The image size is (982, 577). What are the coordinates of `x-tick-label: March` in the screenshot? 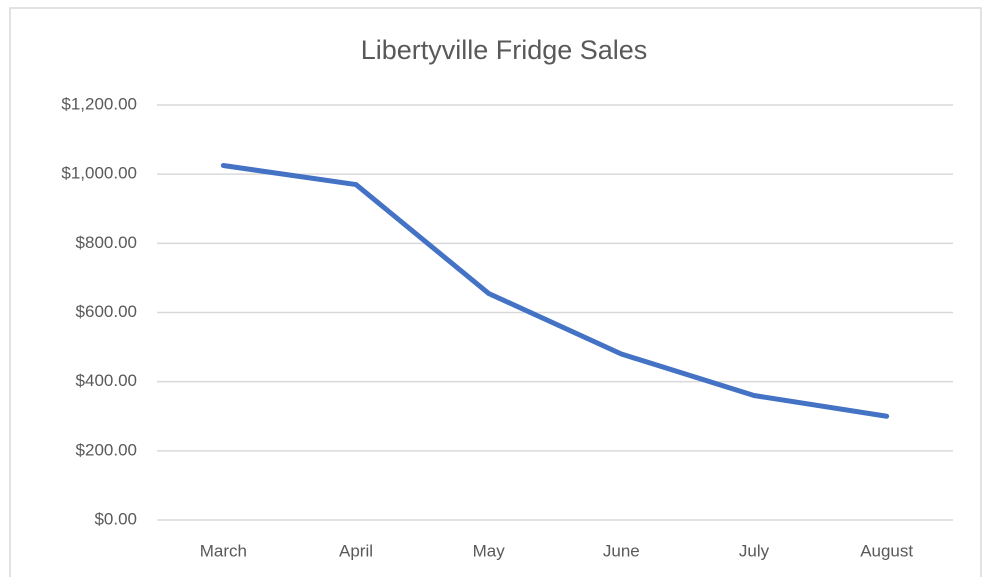 It's located at (223, 550).